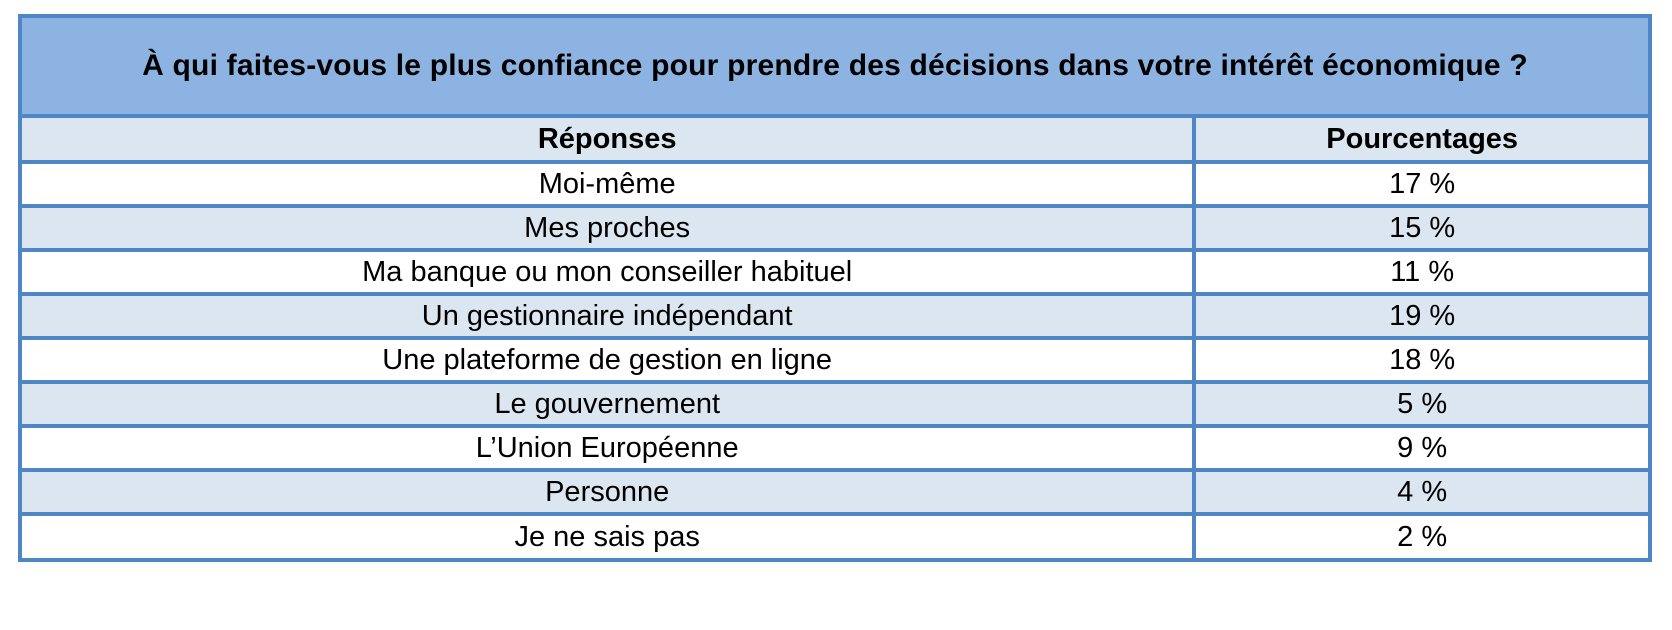  What do you see at coordinates (1420, 492) in the screenshot?
I see `percentage-cell: 4 %` at bounding box center [1420, 492].